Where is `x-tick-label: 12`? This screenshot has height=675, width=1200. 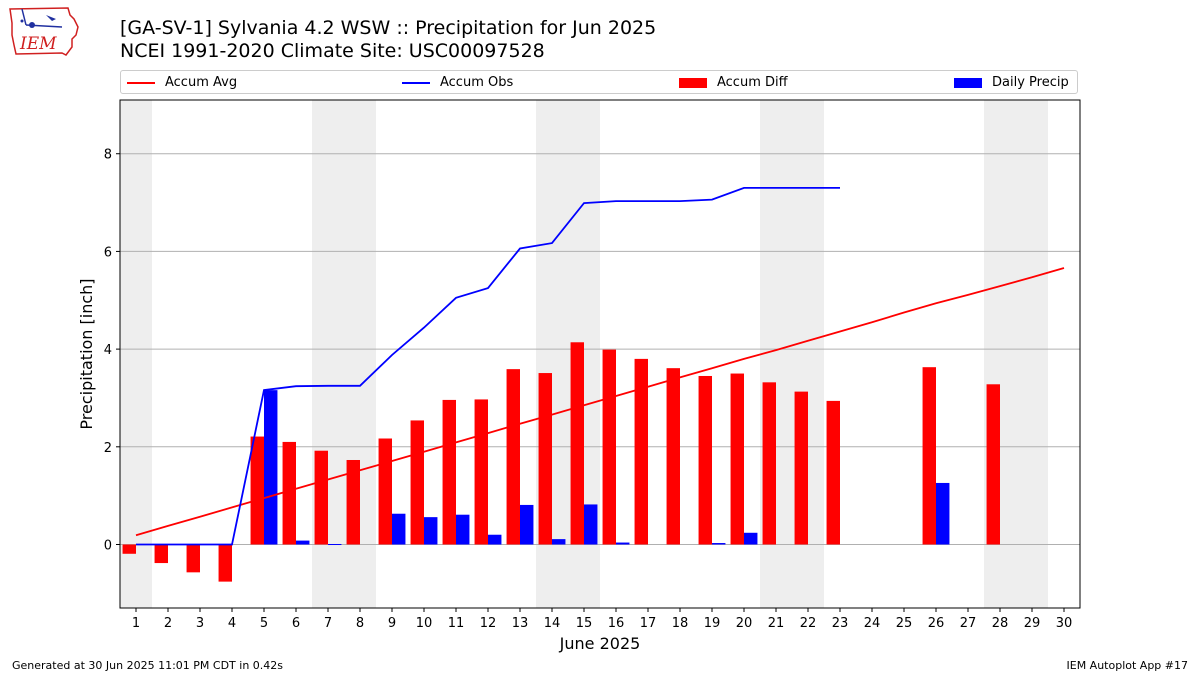 x-tick-label: 12 is located at coordinates (488, 623).